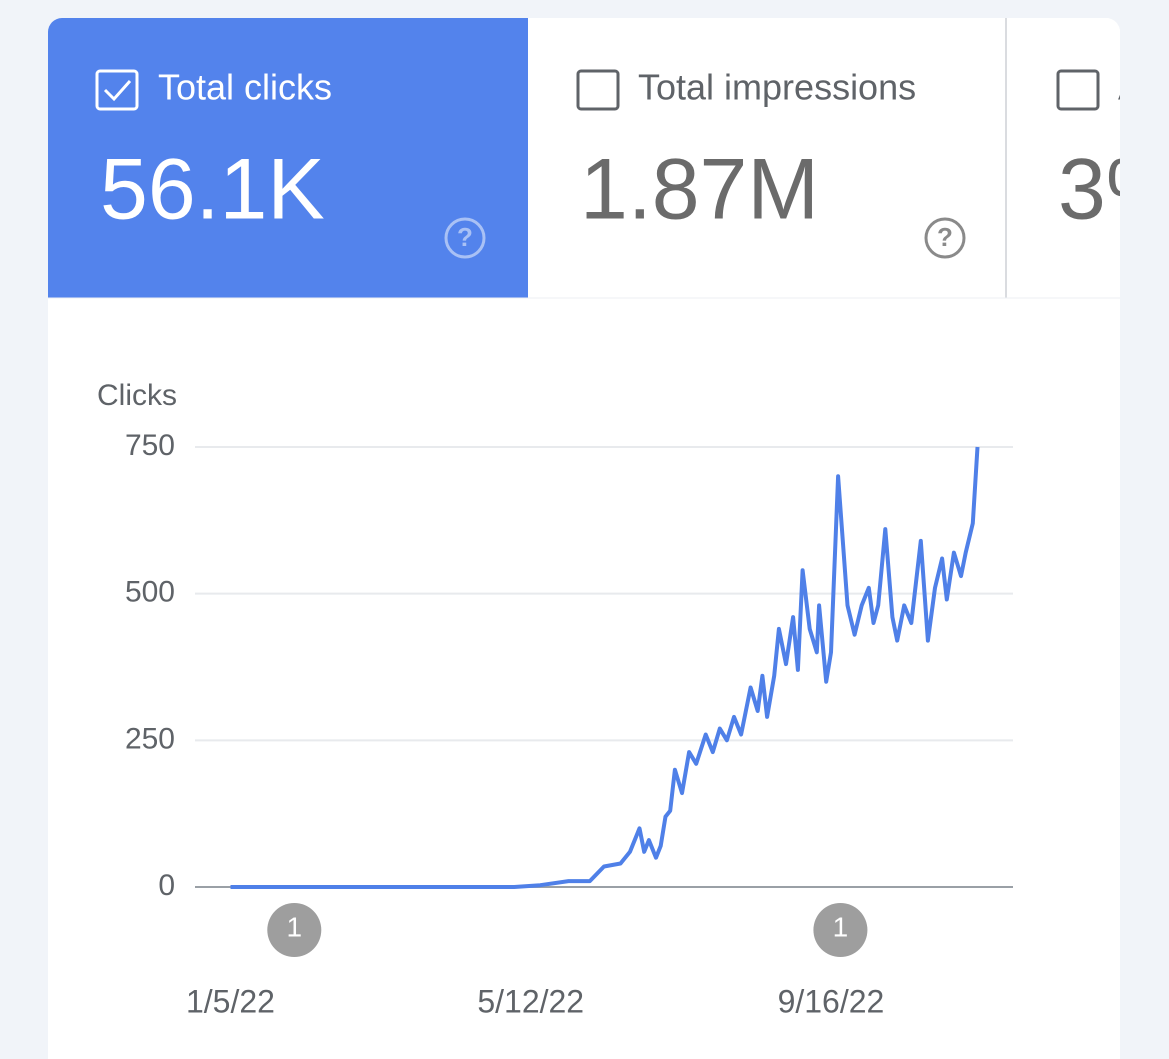 This screenshot has width=1169, height=1059. Describe the element at coordinates (230, 1001) in the screenshot. I see `x-tick-label: 1/5/22` at that location.